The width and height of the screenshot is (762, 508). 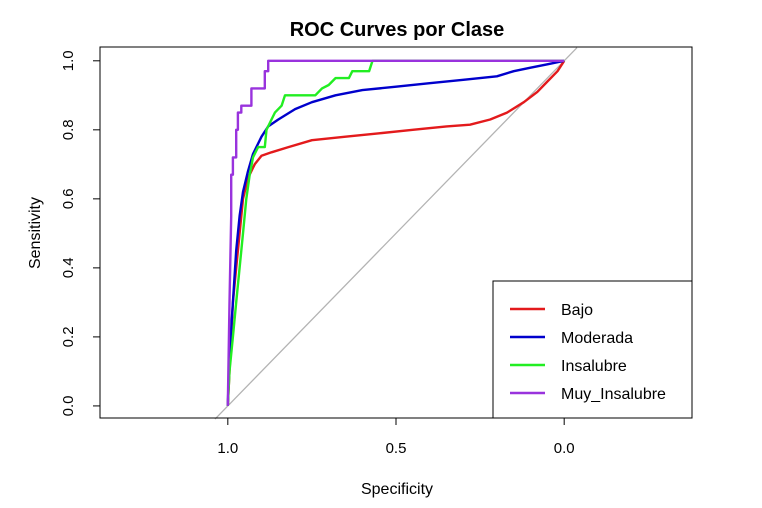 I want to click on legend-label: Moderada, so click(x=597, y=338).